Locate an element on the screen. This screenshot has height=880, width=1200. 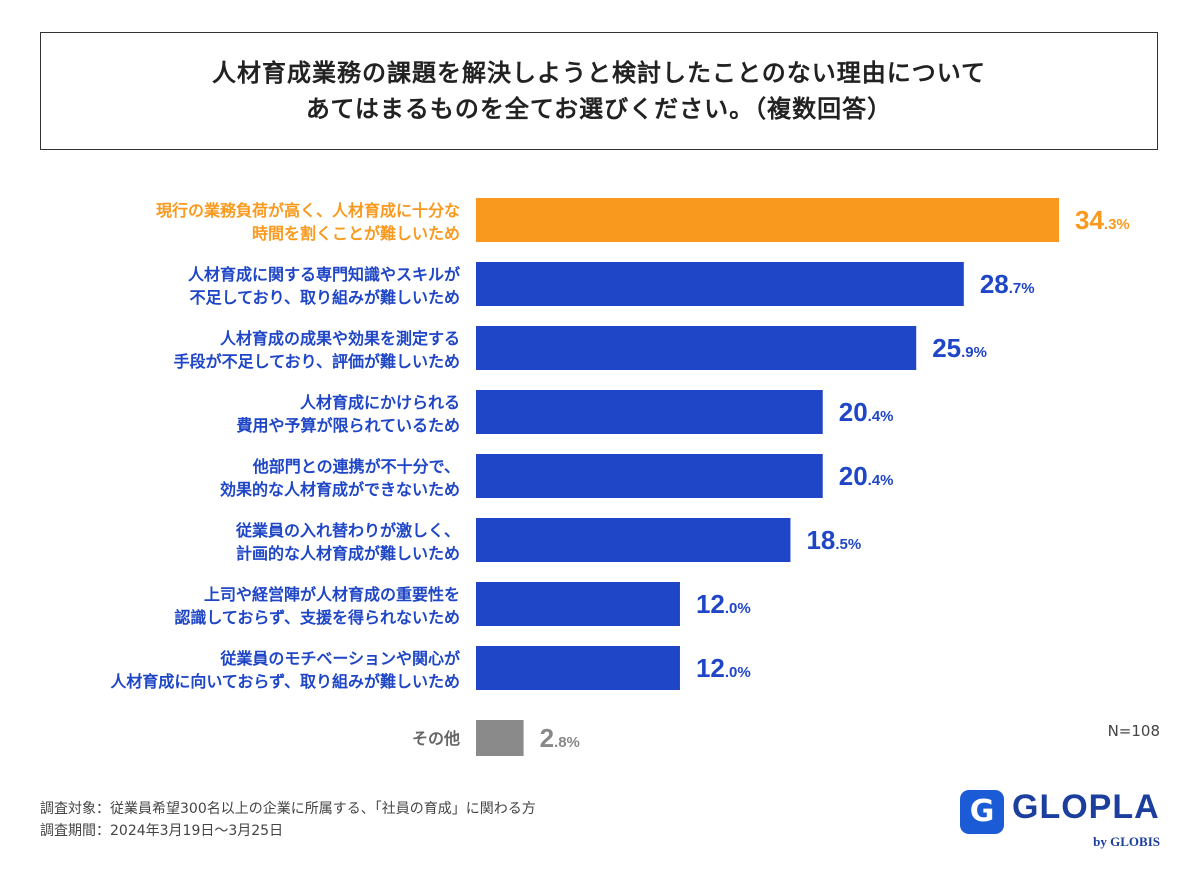
chart-title-line-2: あてはまるものを全てお選びください。（複数回答） is located at coordinates (599, 109).